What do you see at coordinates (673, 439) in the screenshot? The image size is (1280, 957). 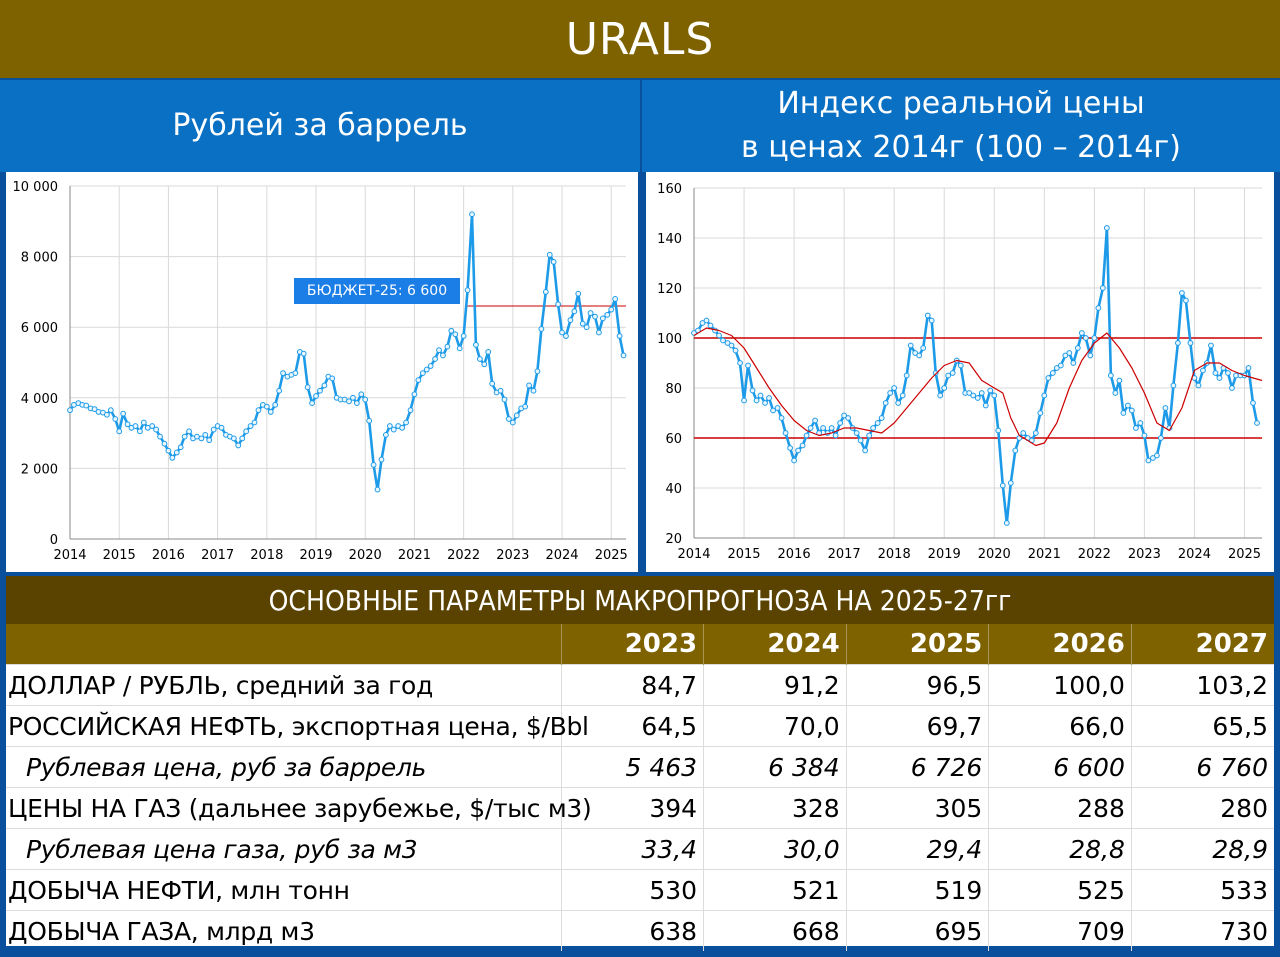 I see `y-tick-label: 60` at bounding box center [673, 439].